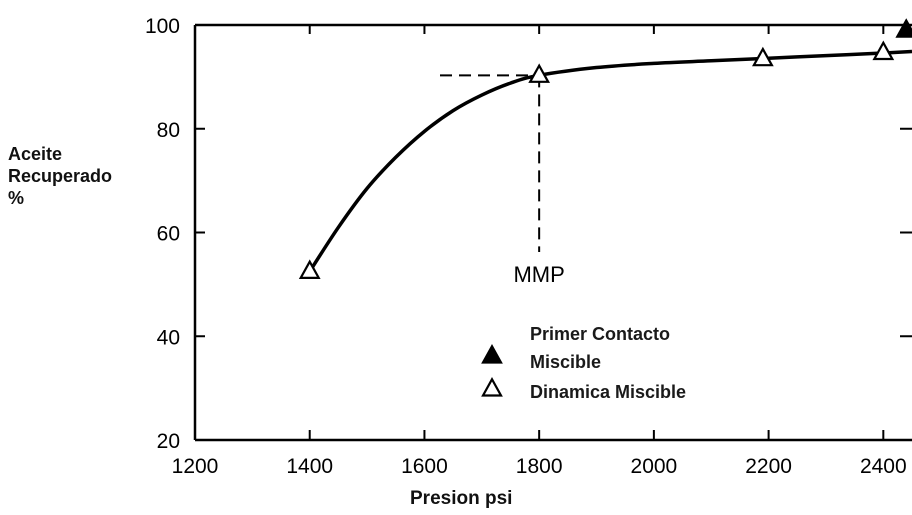  What do you see at coordinates (162, 26) in the screenshot?
I see `y-tick-label: 100` at bounding box center [162, 26].